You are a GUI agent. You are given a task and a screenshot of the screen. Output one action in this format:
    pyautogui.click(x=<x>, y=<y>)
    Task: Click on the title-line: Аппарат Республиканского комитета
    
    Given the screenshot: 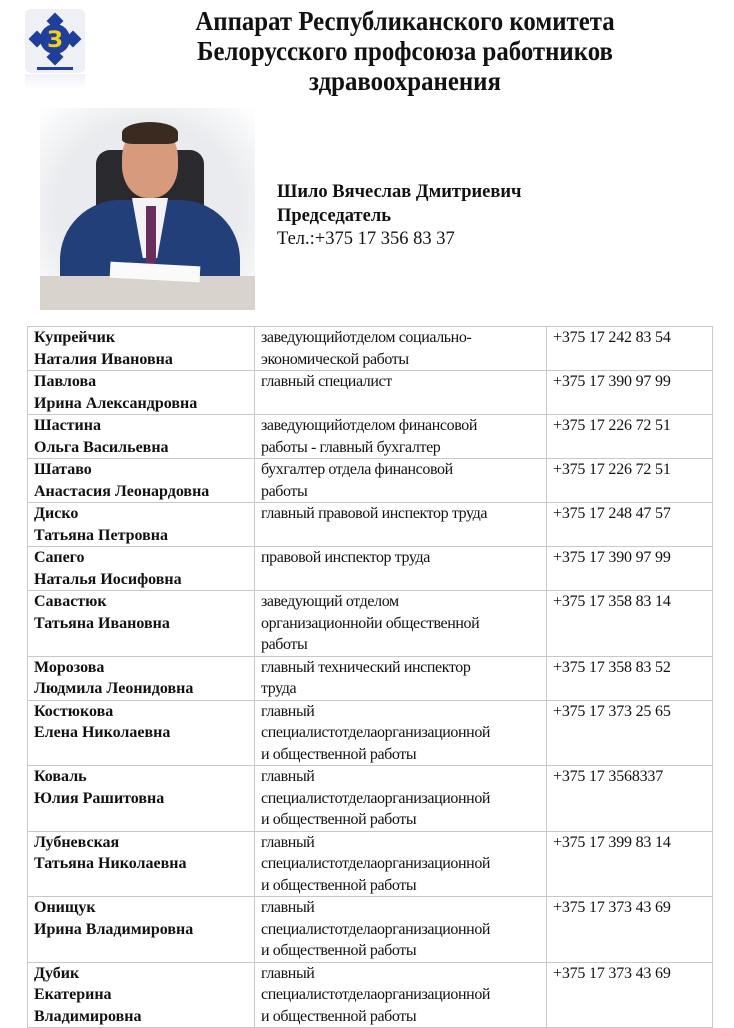 What is the action you would take?
    pyautogui.click(x=405, y=21)
    